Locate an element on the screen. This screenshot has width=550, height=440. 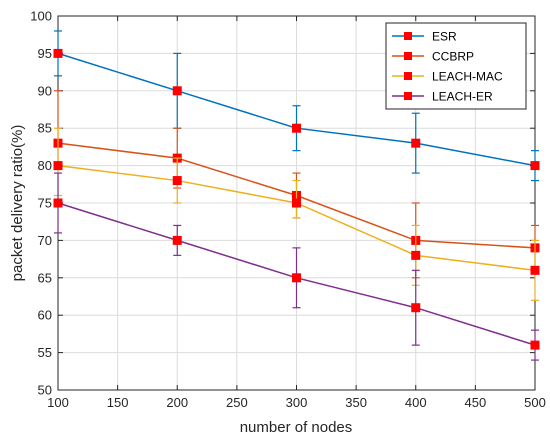
x-tick-label: 150 is located at coordinates (118, 402).